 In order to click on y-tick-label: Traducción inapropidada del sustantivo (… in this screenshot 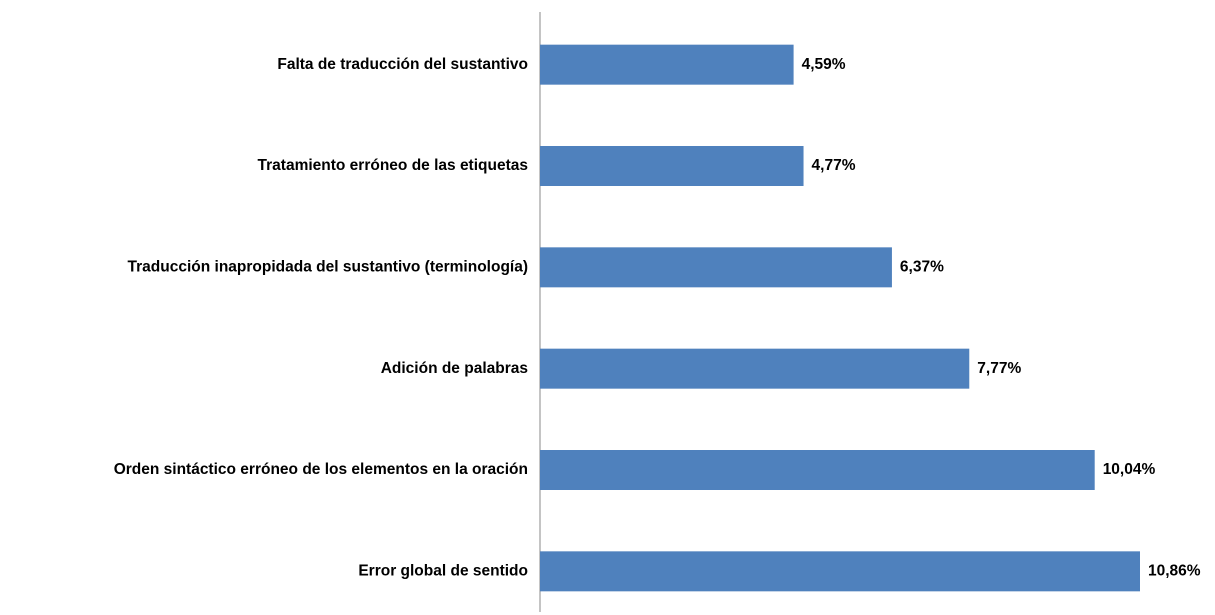, I will do `click(328, 266)`.